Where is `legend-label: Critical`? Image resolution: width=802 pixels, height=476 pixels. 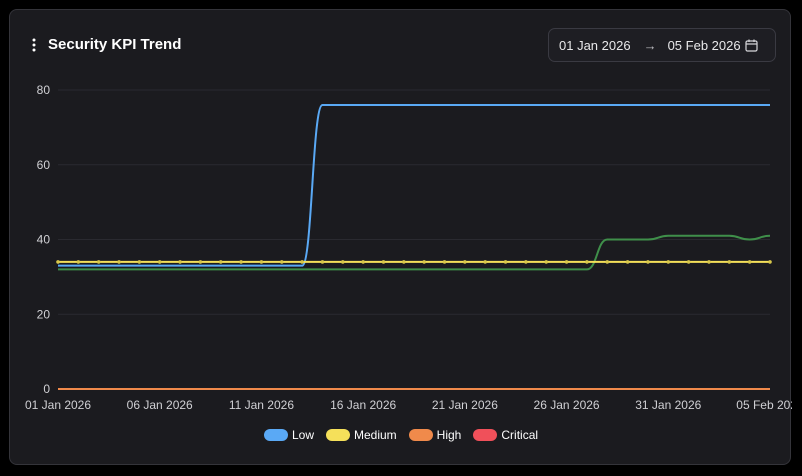 legend-label: Critical is located at coordinates (520, 435).